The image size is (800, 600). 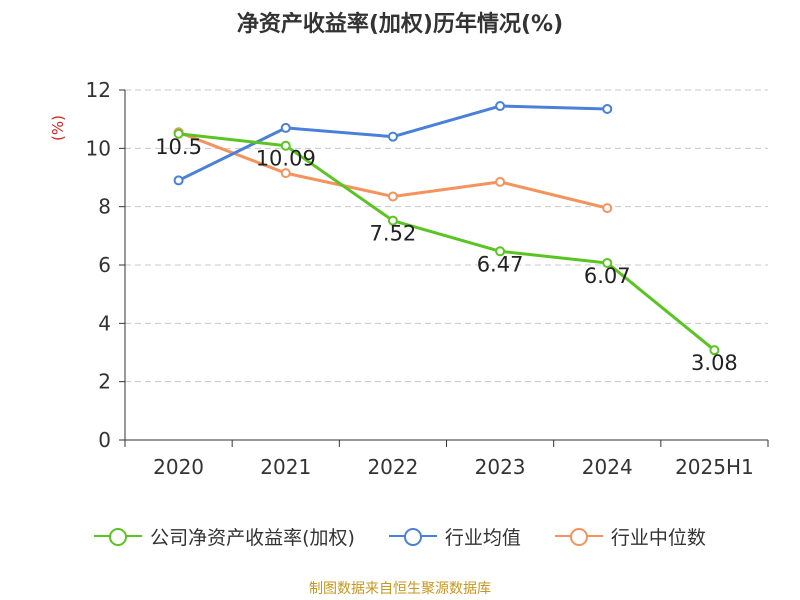 I want to click on y-tick-label: 4, so click(x=104, y=323).